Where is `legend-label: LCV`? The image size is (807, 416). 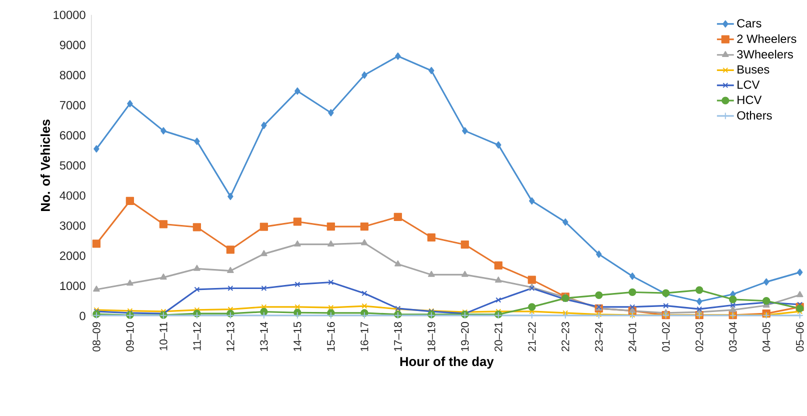 legend-label: LCV is located at coordinates (749, 84).